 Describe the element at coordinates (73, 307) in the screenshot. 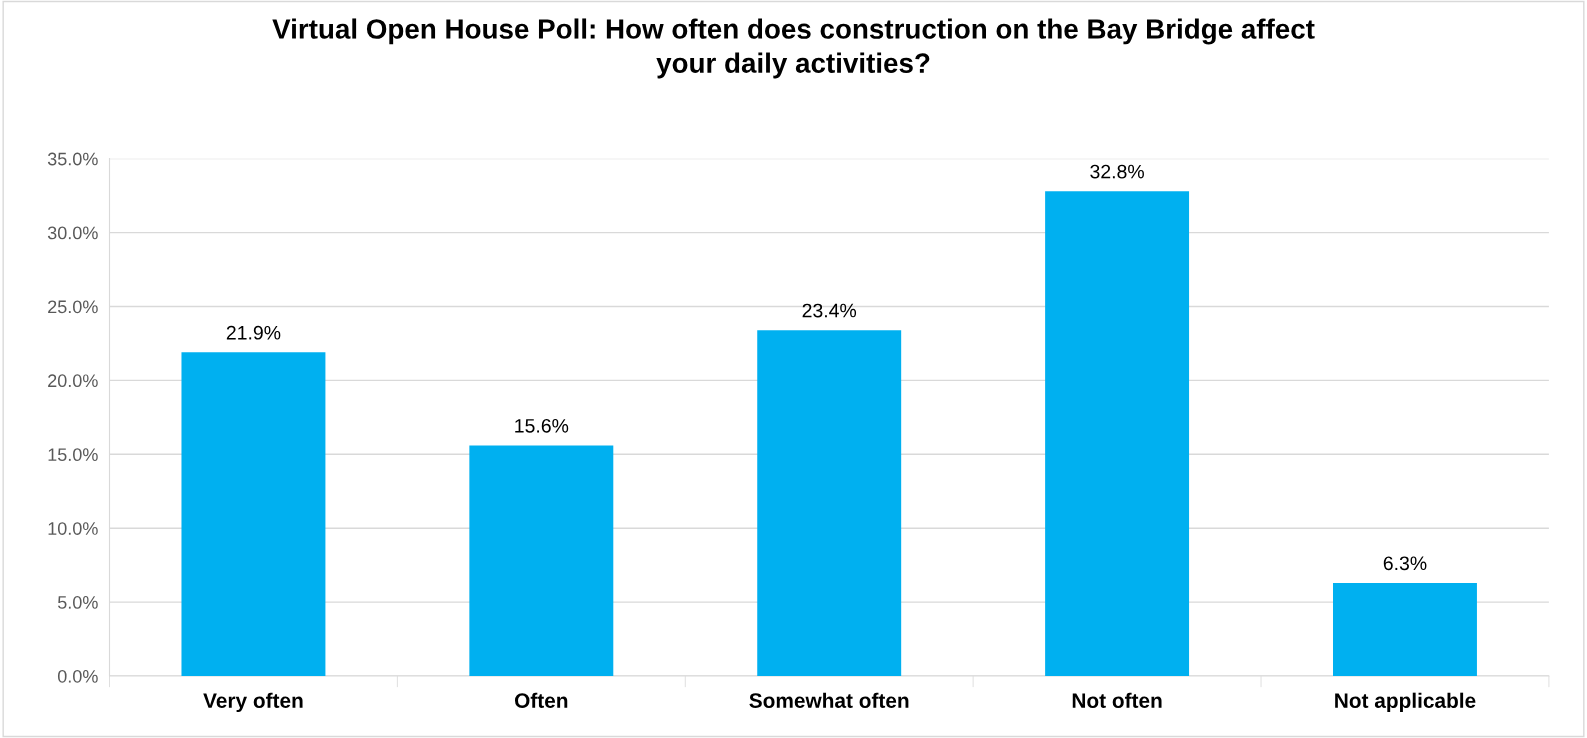

I see `y-tick-label: 25.0%` at that location.